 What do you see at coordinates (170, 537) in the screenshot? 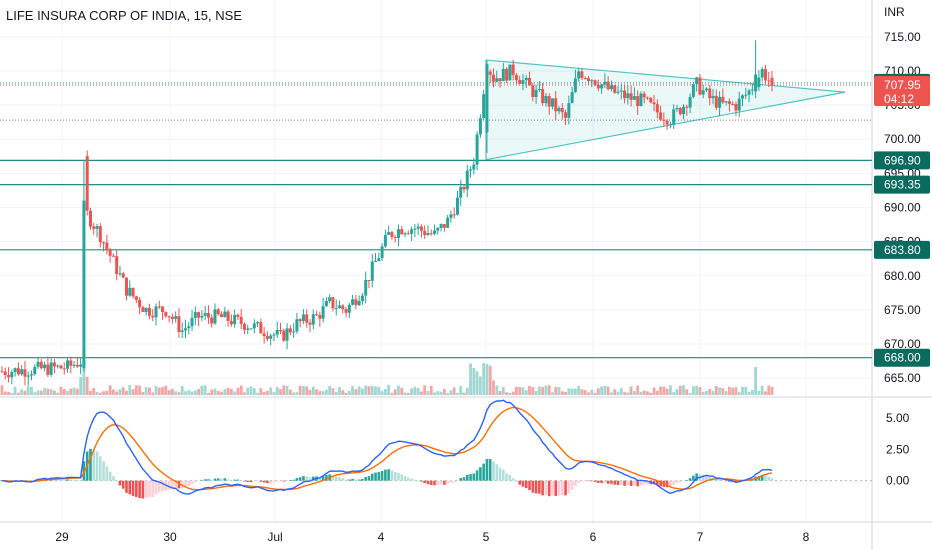
I see `time-tick-label: 30` at bounding box center [170, 537].